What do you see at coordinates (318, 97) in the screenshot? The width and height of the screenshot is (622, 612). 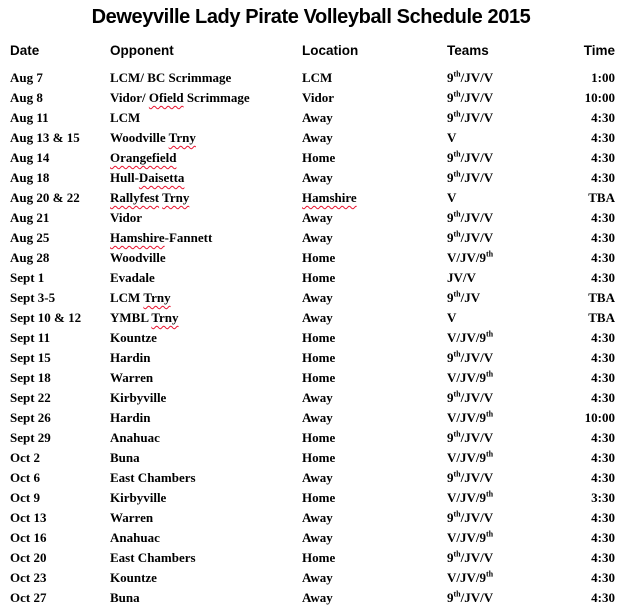 I see `cell-location: Vidor` at bounding box center [318, 97].